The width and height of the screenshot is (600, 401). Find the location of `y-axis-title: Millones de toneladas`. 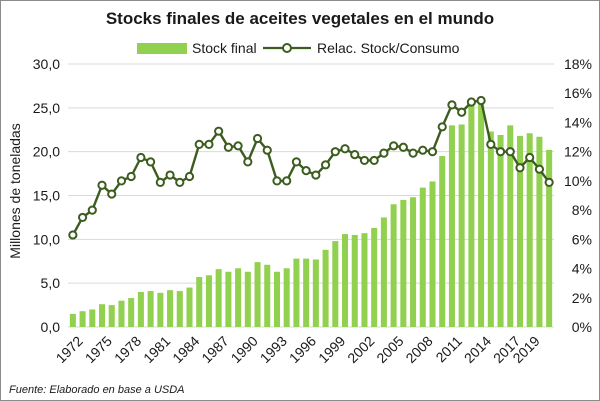

y-axis-title: Millones de toneladas is located at coordinates (15, 190).